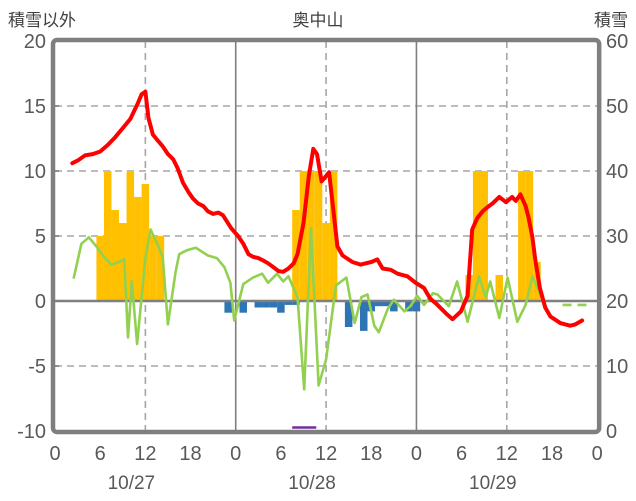 Image resolution: width=636 pixels, height=501 pixels. Describe the element at coordinates (617, 42) in the screenshot. I see `y-tick-label-right: 60` at that location.